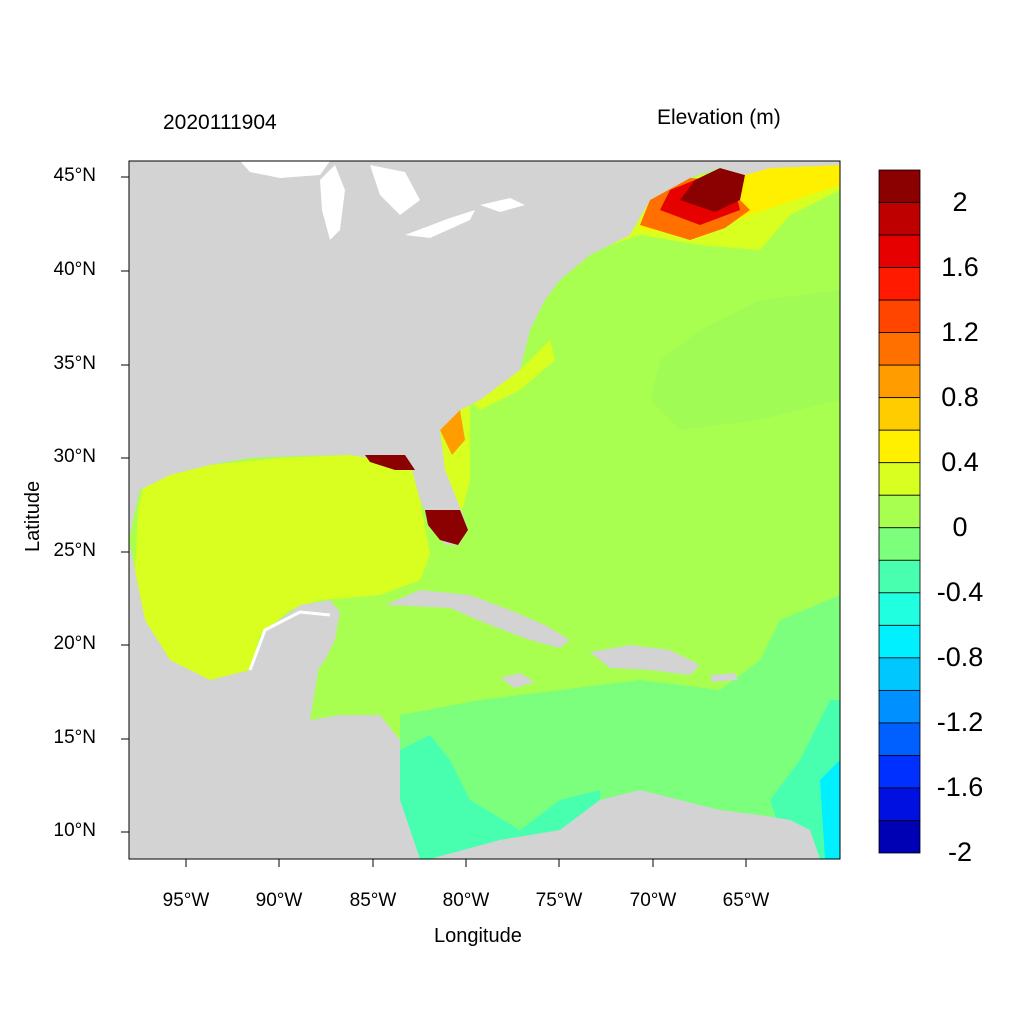 The image size is (1024, 1024). What do you see at coordinates (446, 527) in the screenshot?
I see `land-surge-florida` at bounding box center [446, 527].